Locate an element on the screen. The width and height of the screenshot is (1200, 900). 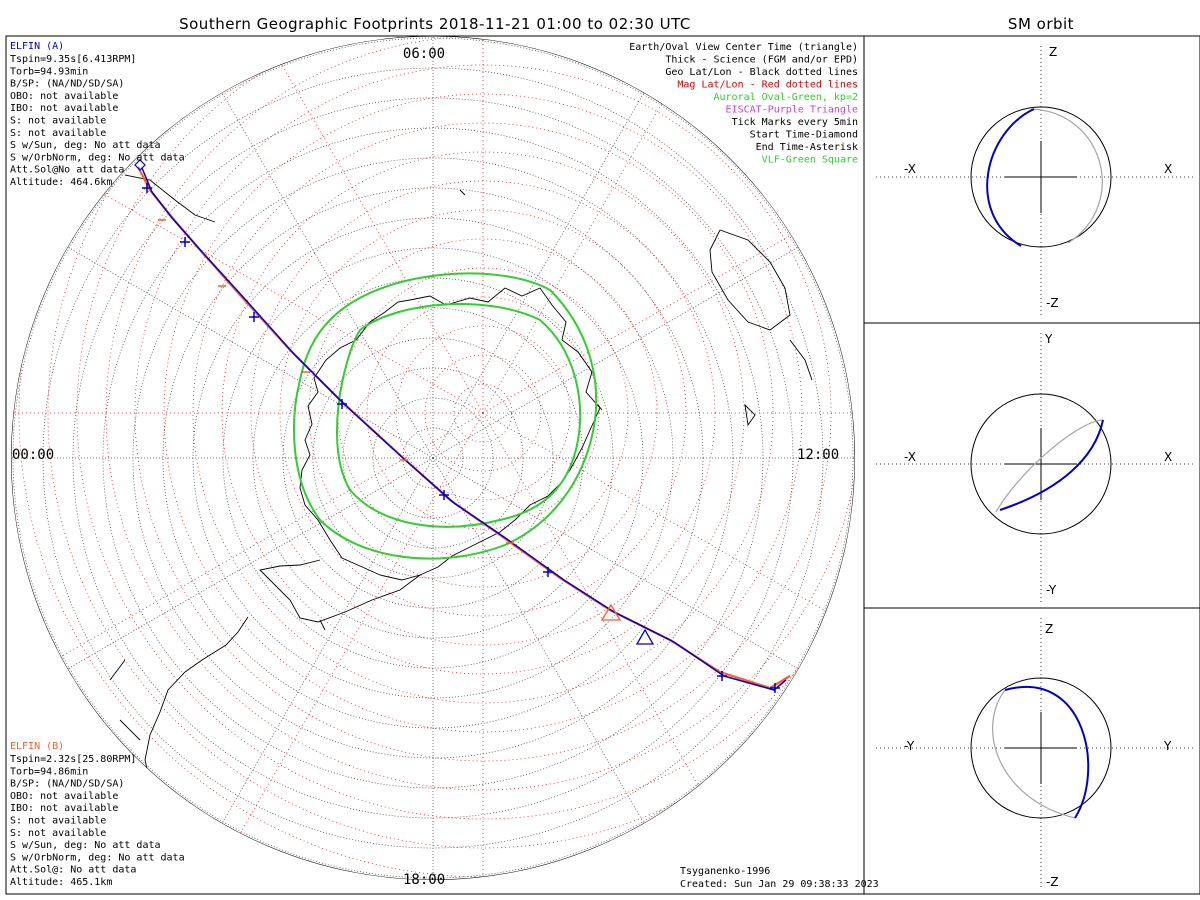
elfin-b-info-line: B/SP: (NA/ND/SD/SA) is located at coordinates (67, 784).